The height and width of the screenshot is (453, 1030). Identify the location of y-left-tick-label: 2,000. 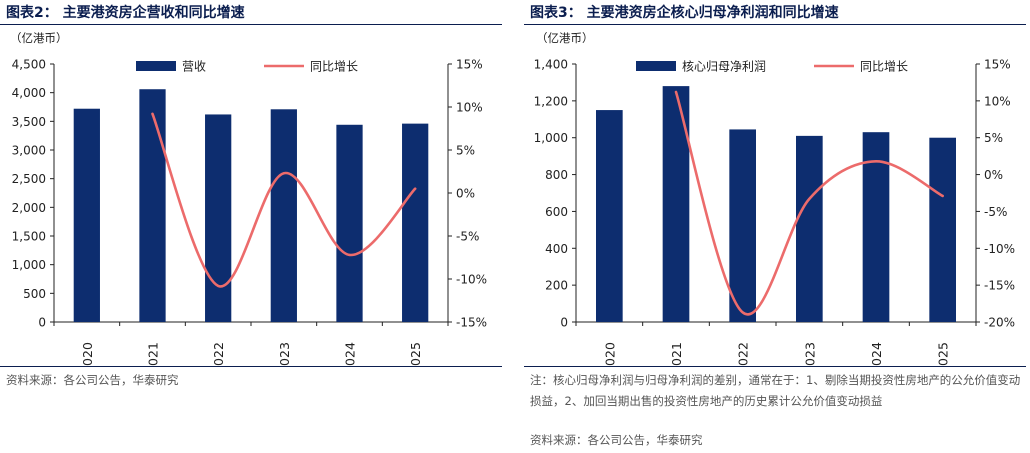
(29, 208).